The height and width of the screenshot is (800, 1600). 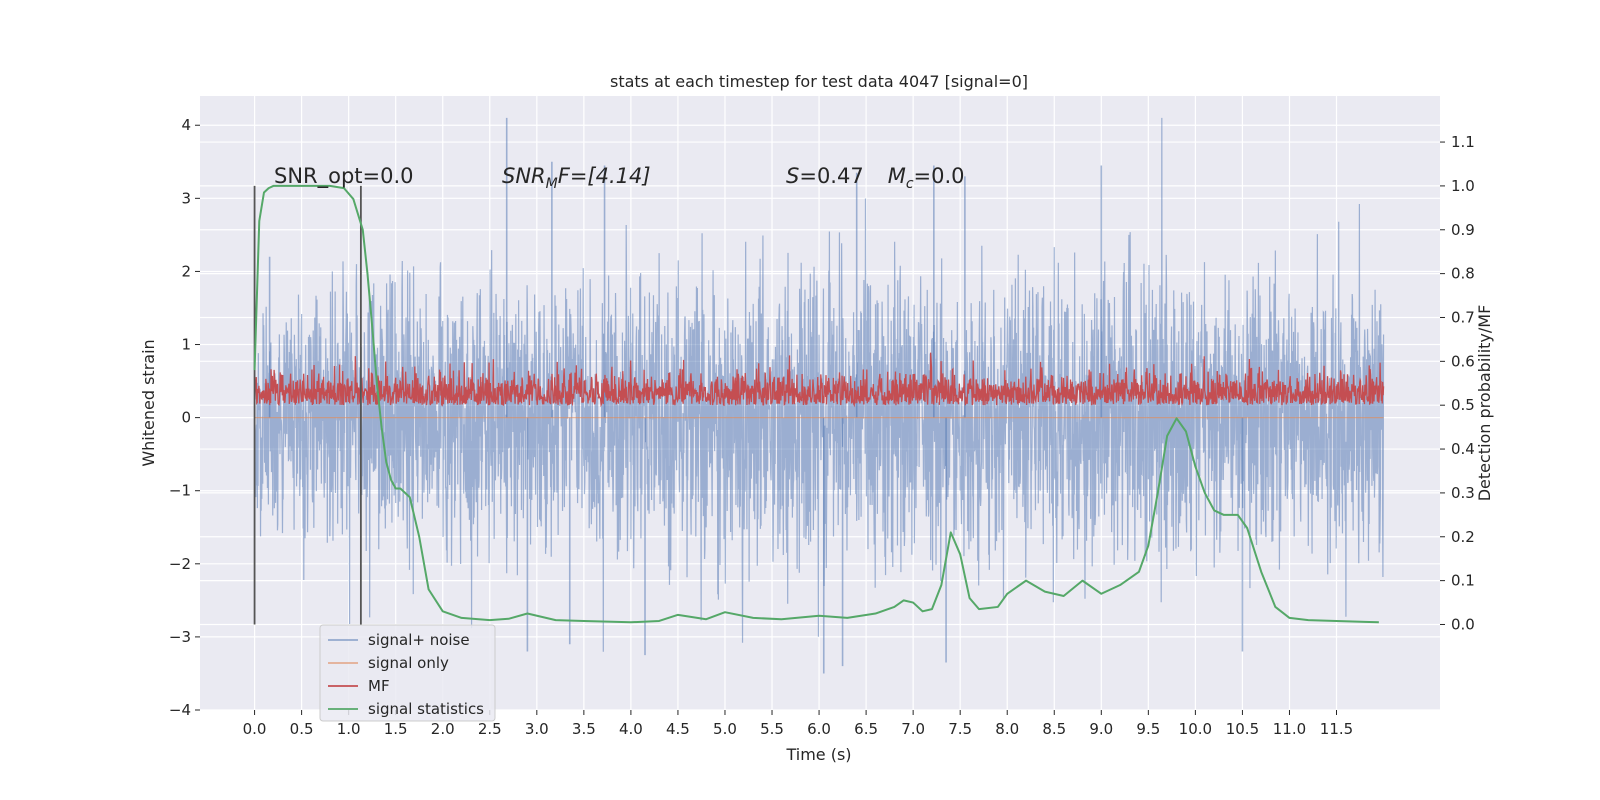 What do you see at coordinates (443, 729) in the screenshot?
I see `x-tick-label-4: 2.0` at bounding box center [443, 729].